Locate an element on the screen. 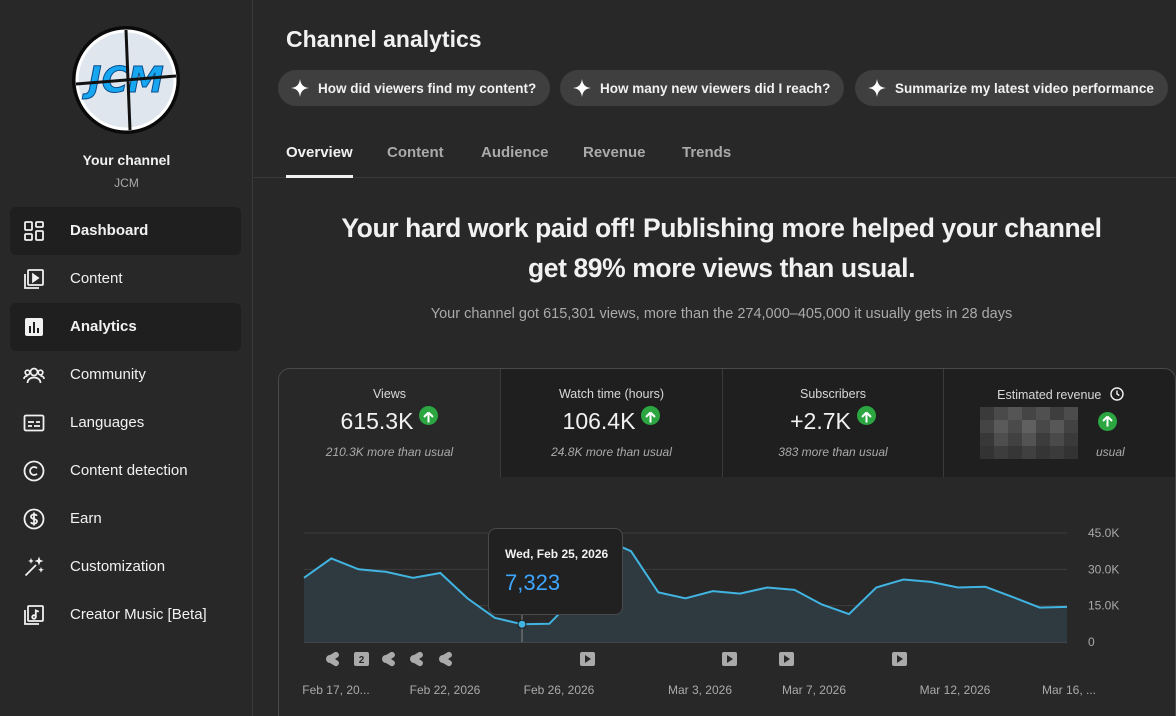  x-tick-label: Mar 7, 2026 is located at coordinates (814, 690).